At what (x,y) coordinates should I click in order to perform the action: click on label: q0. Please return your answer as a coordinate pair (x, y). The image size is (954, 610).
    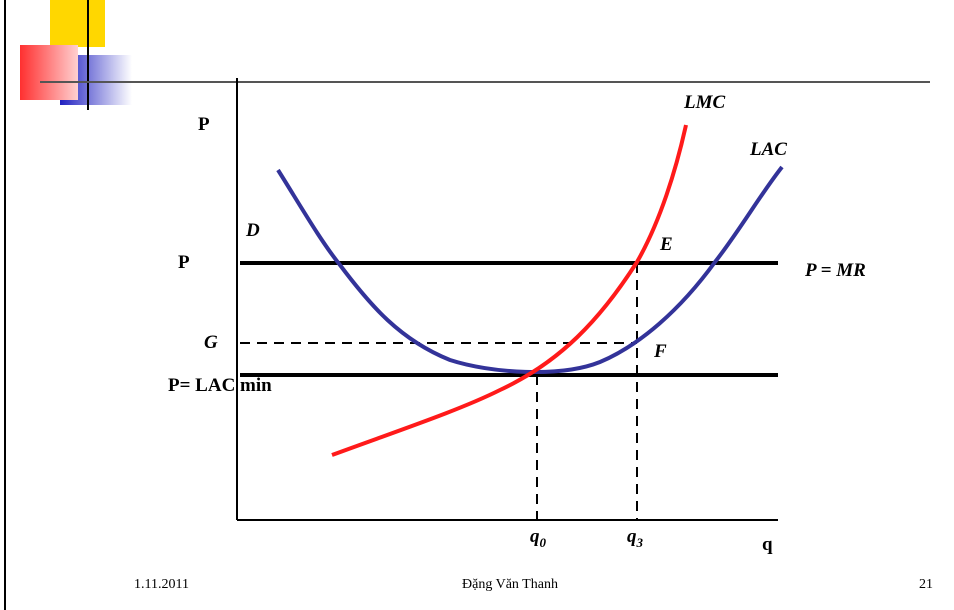
    Looking at the image, I should click on (538, 538).